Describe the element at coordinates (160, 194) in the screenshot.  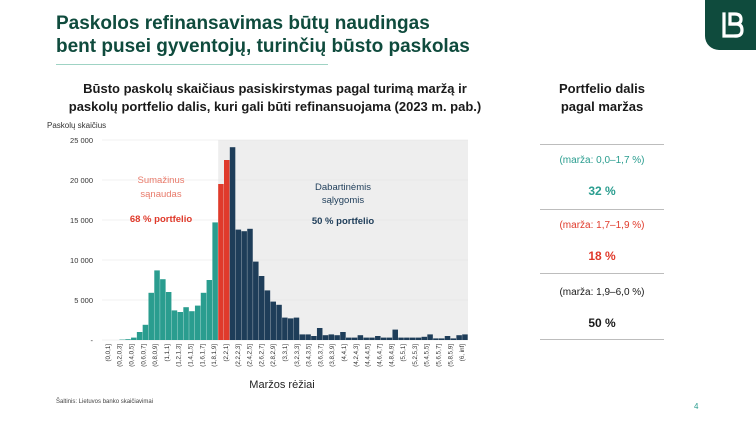
I see `annotation-left-line-2: sąnaudas` at that location.